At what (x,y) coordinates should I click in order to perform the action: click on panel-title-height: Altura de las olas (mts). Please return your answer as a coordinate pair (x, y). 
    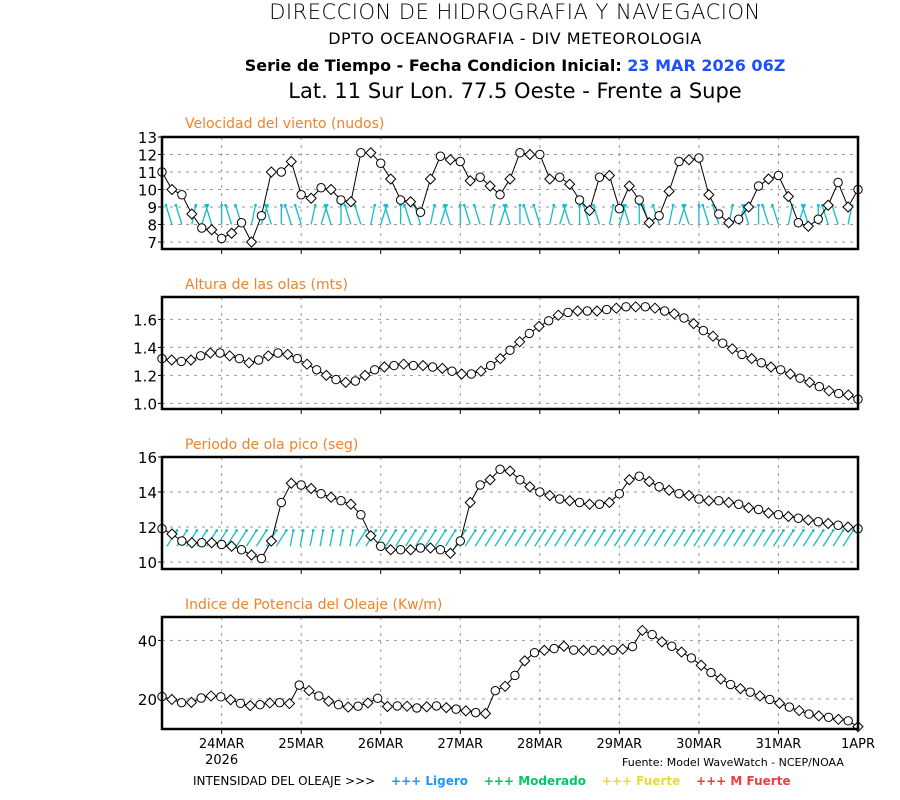
    Looking at the image, I should click on (266, 285).